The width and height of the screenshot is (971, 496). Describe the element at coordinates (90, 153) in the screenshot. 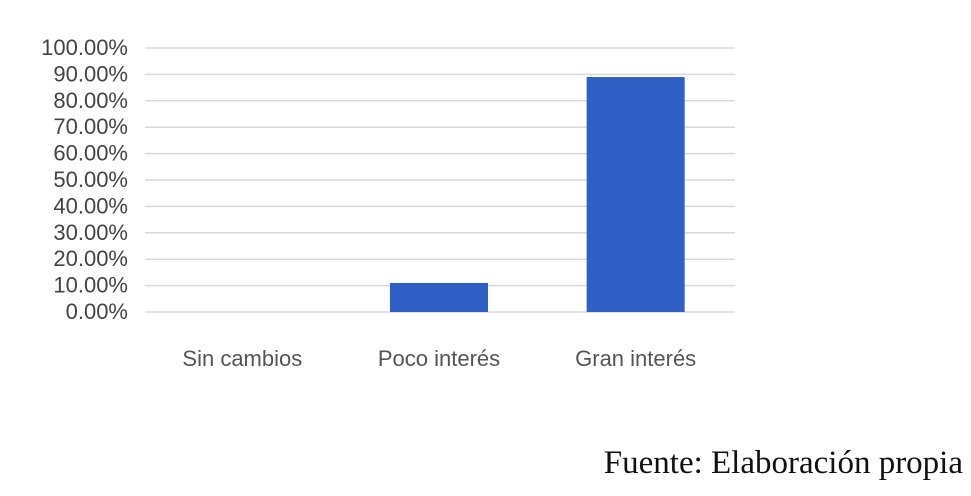

I see `y-tick-label: 60.00%` at that location.